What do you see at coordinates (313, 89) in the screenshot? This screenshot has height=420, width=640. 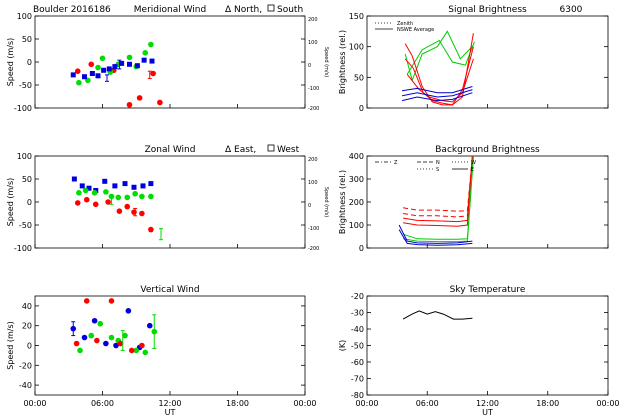 I see `chart-1-right-tick-label: -100` at bounding box center [313, 89].